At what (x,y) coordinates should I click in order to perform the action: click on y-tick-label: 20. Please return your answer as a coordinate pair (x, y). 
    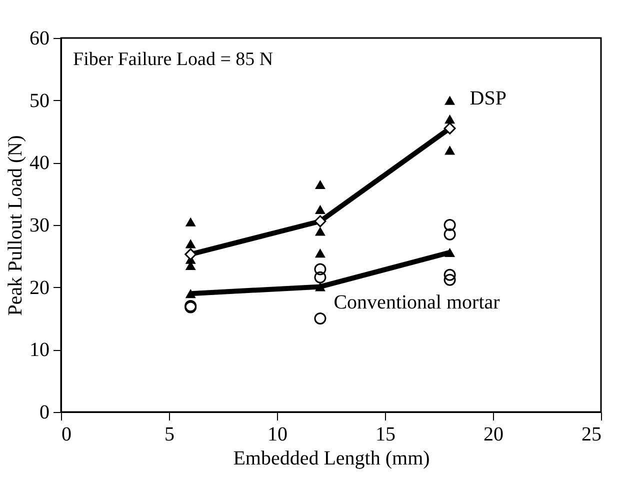
    Looking at the image, I should click on (40, 287).